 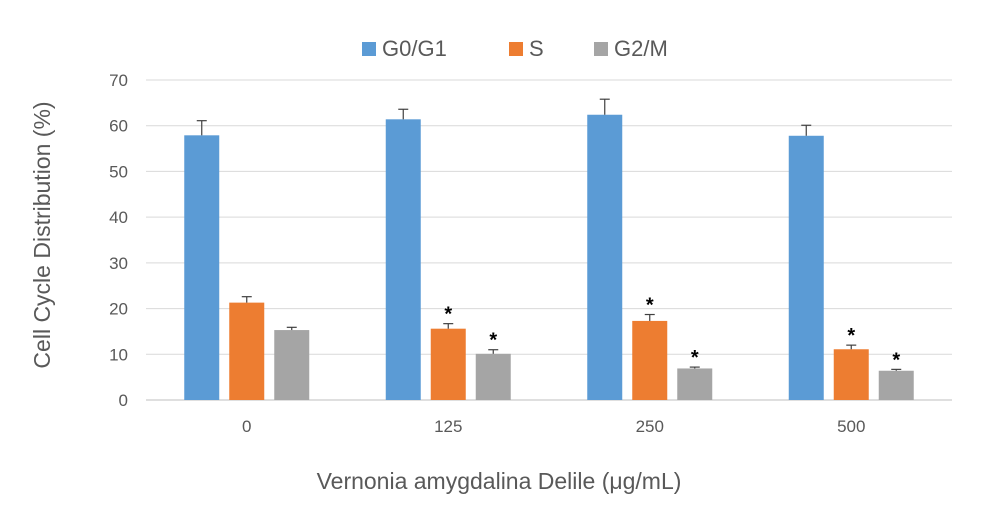 What do you see at coordinates (536, 48) in the screenshot?
I see `legend-label: S` at bounding box center [536, 48].